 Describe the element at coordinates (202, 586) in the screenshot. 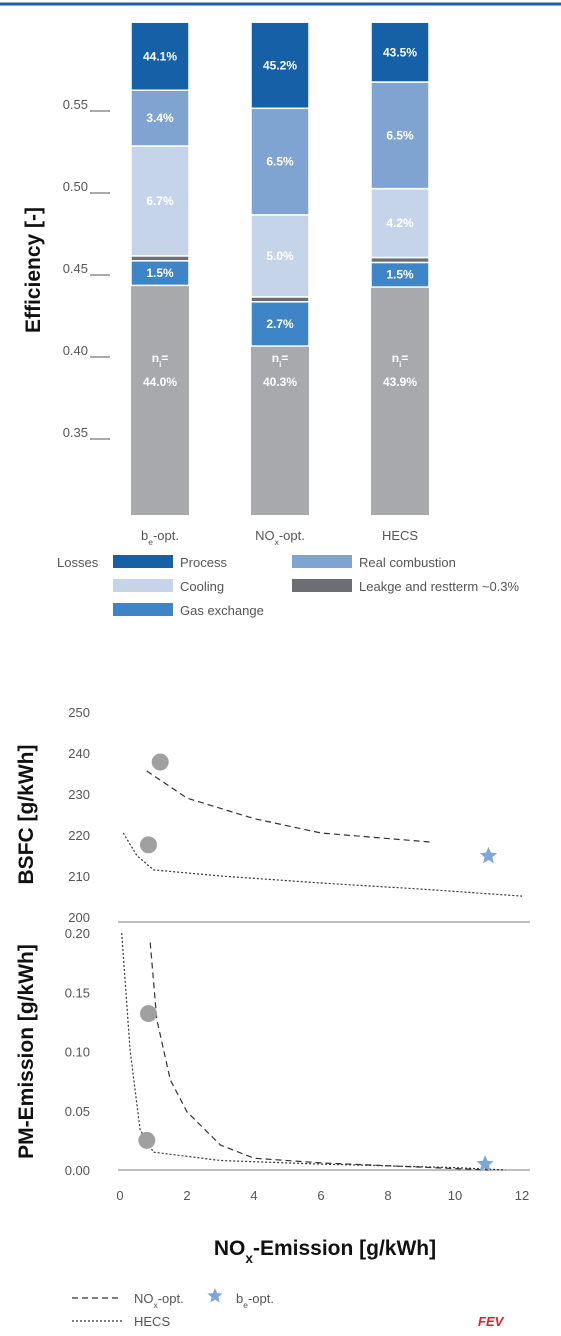

I see `legend-label: Cooling` at that location.